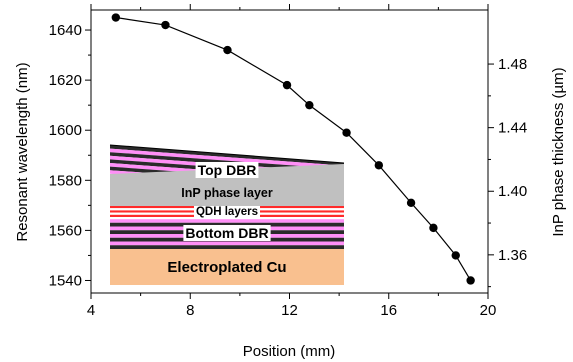 The image size is (573, 362). I want to click on x-tick-label: 16, so click(388, 310).